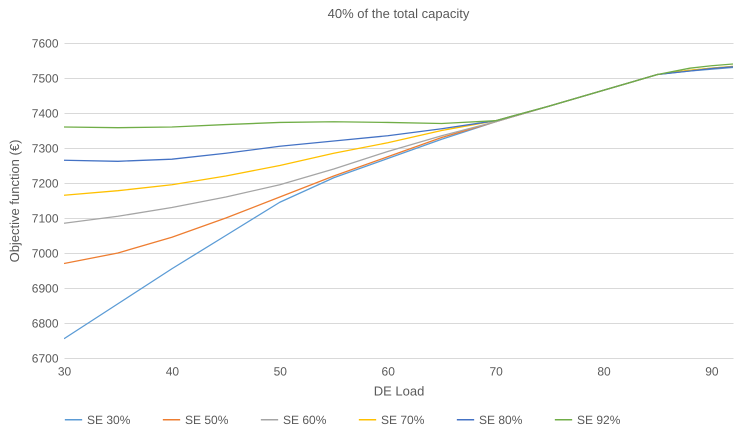 The image size is (737, 435). I want to click on x-tick-label: 30, so click(65, 371).